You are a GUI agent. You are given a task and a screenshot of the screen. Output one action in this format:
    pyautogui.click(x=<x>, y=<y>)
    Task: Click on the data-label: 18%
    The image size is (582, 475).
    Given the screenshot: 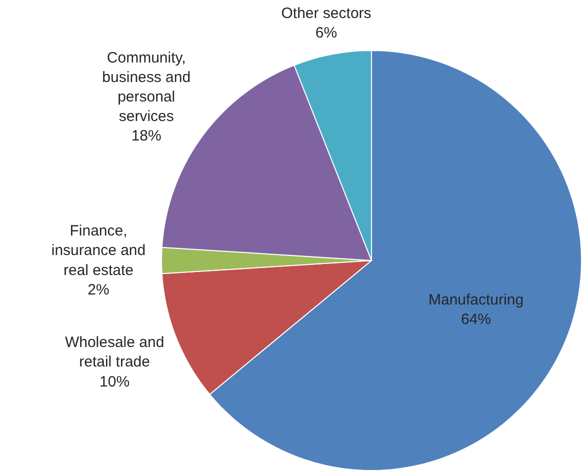 What is the action you would take?
    pyautogui.click(x=146, y=136)
    